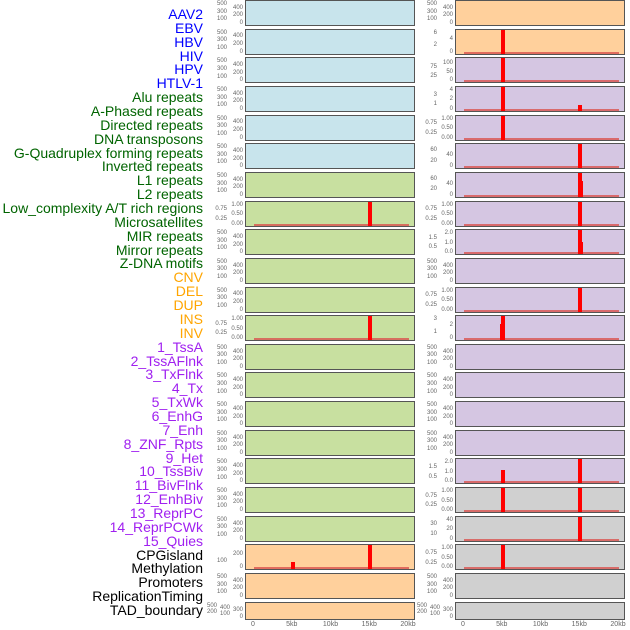 The height and width of the screenshot is (630, 630). I want to click on y-tick-label: 0.5, so click(432, 247).